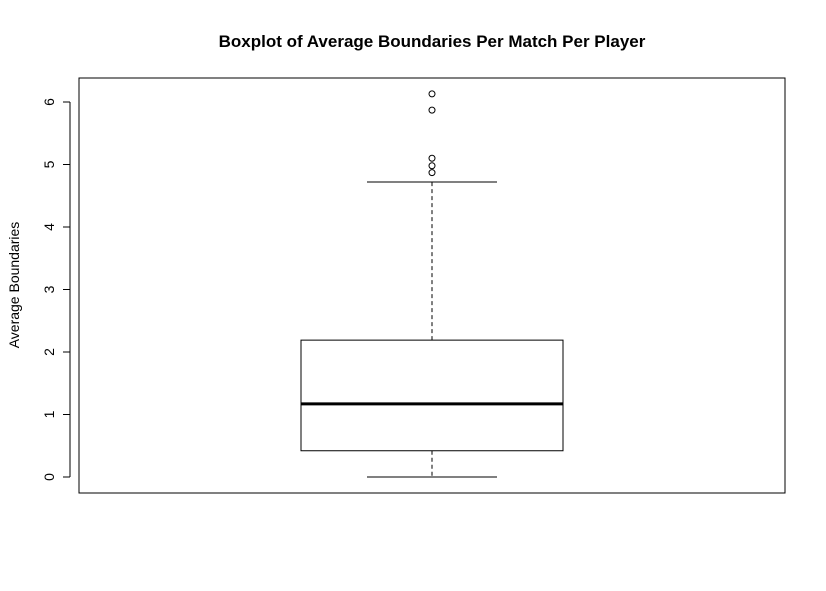 The image size is (826, 591). I want to click on outliers, so click(432, 133).